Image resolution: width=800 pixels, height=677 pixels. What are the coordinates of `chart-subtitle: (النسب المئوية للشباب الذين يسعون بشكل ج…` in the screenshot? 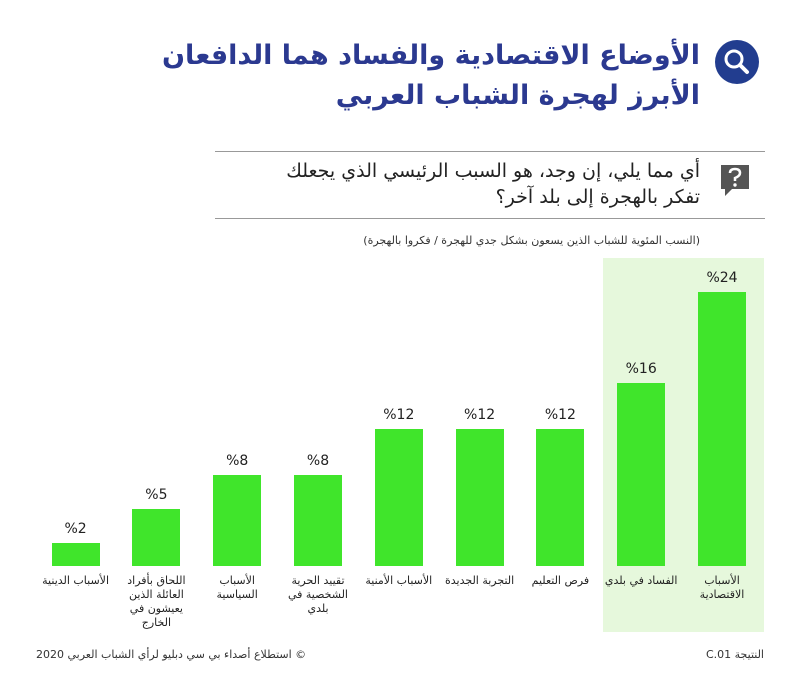 It's located at (531, 240).